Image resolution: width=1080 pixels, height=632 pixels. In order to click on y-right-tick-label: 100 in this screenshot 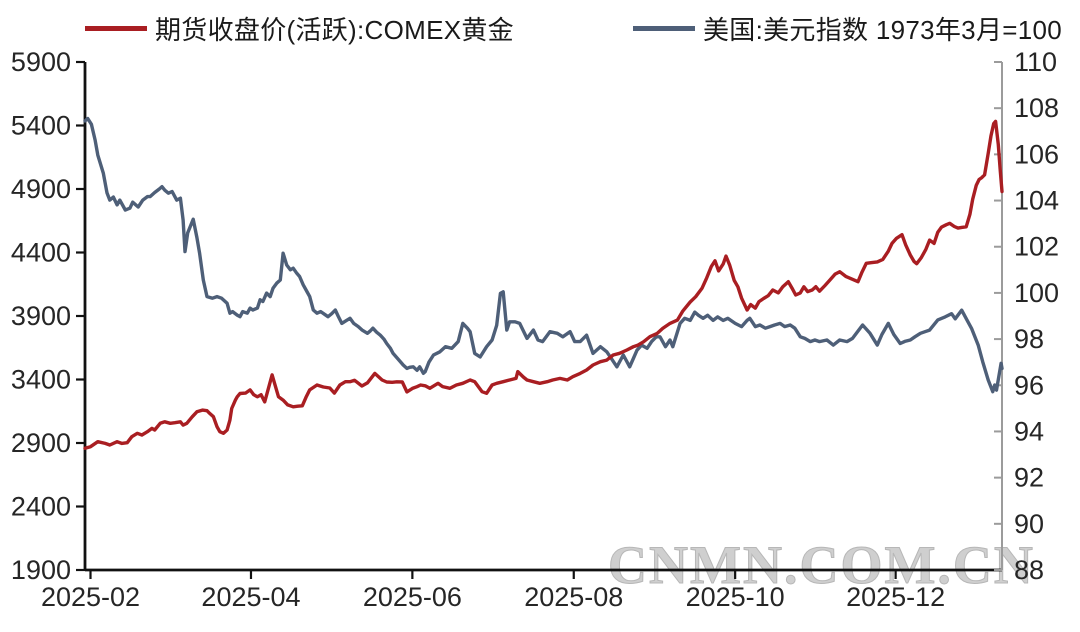, I will do `click(1036, 293)`.